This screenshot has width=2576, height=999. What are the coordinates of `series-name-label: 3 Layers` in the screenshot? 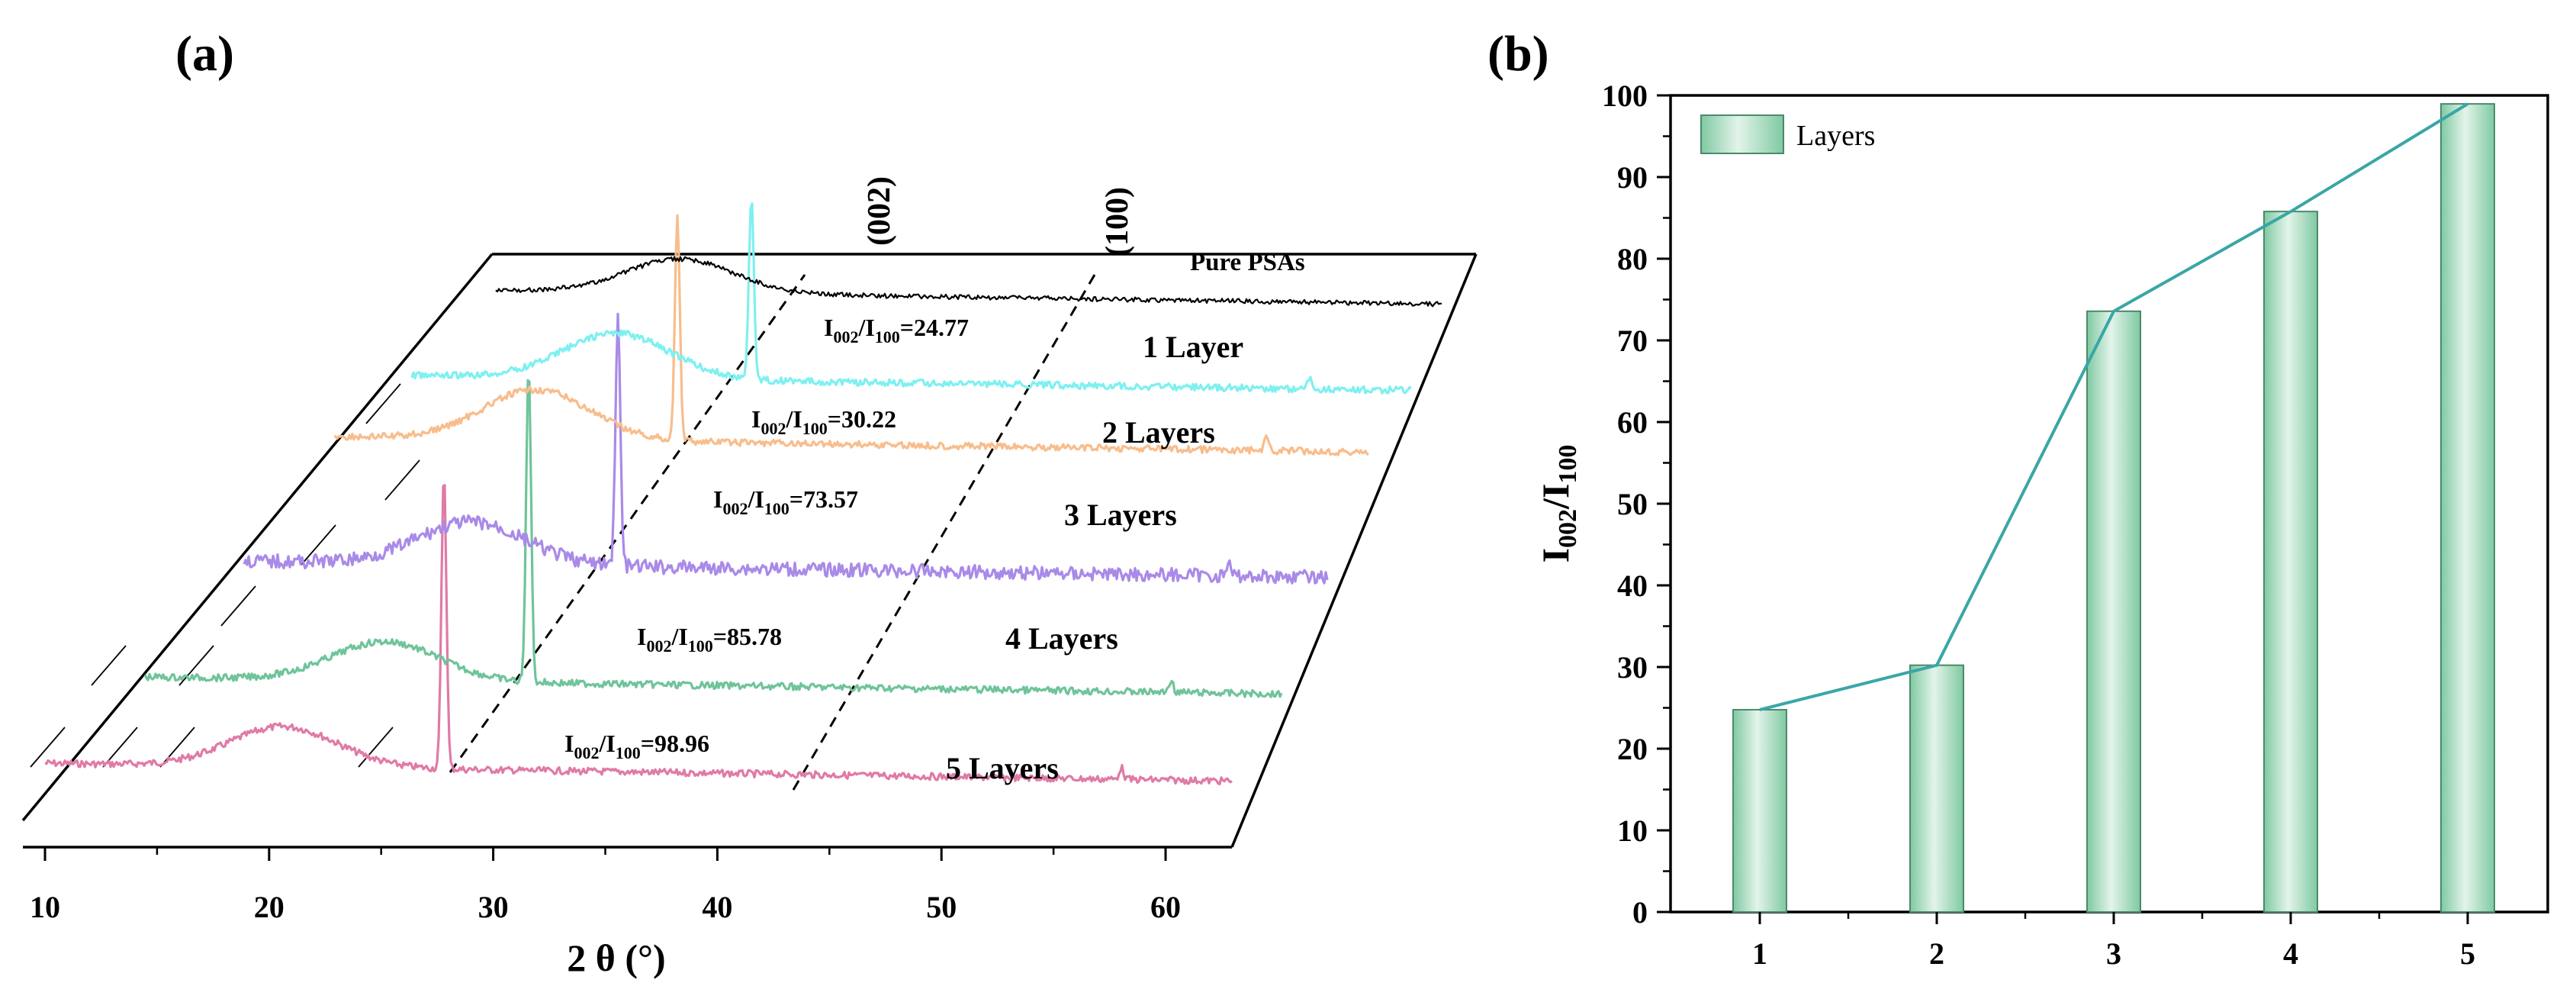 It's located at (1120, 515).